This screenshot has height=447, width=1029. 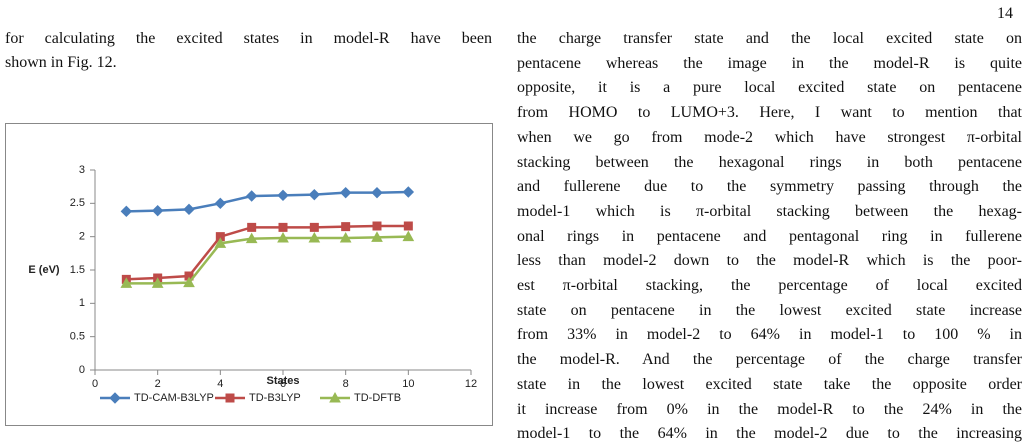 I want to click on y-tick-label: 0.5, so click(x=77, y=337).